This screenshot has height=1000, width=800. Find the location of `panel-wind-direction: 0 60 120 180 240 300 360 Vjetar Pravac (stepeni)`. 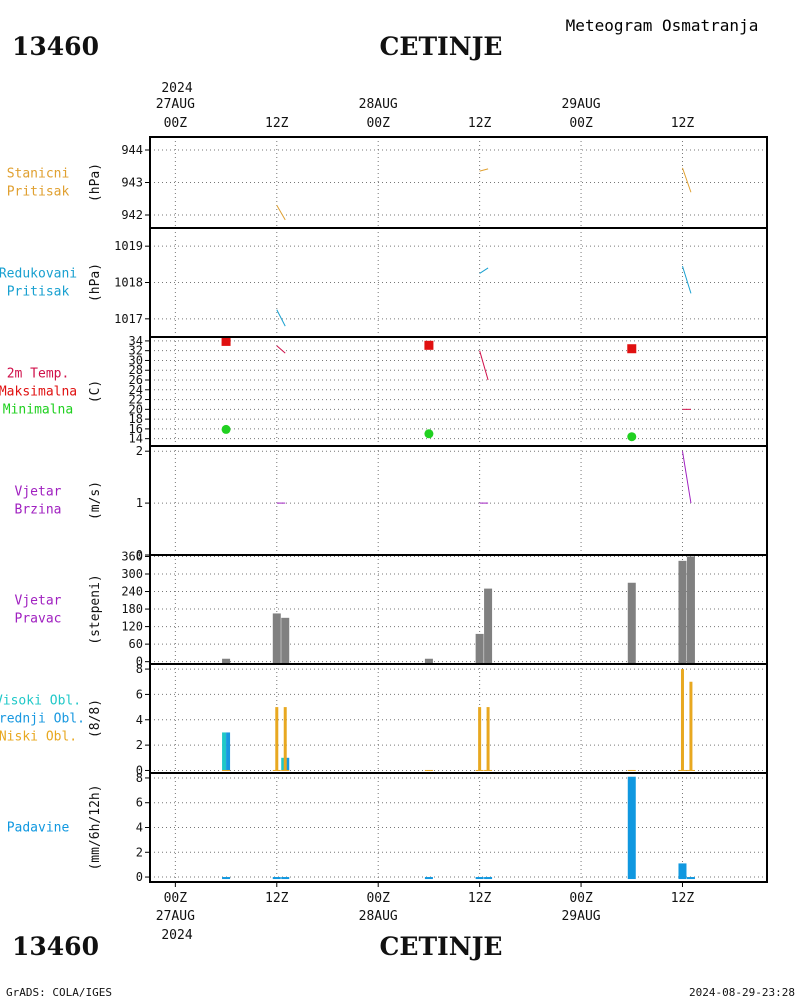

panel-wind-direction: 0 60 120 180 240 300 360 Vjetar Pravac (stepeni) is located at coordinates (391, 609).